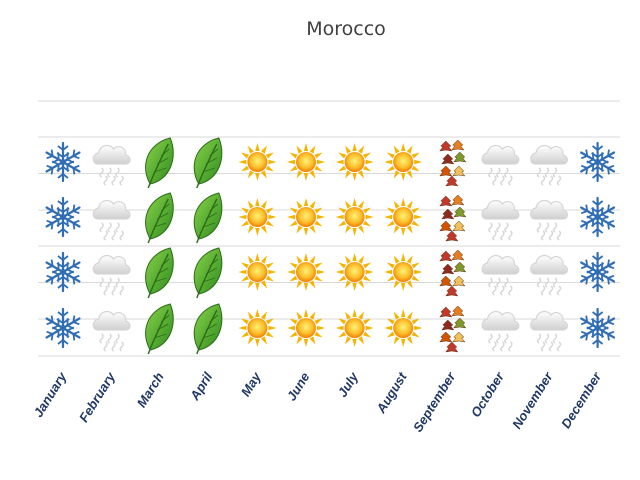 The width and height of the screenshot is (640, 480). Describe the element at coordinates (200, 386) in the screenshot. I see `month-label-april: April` at that location.